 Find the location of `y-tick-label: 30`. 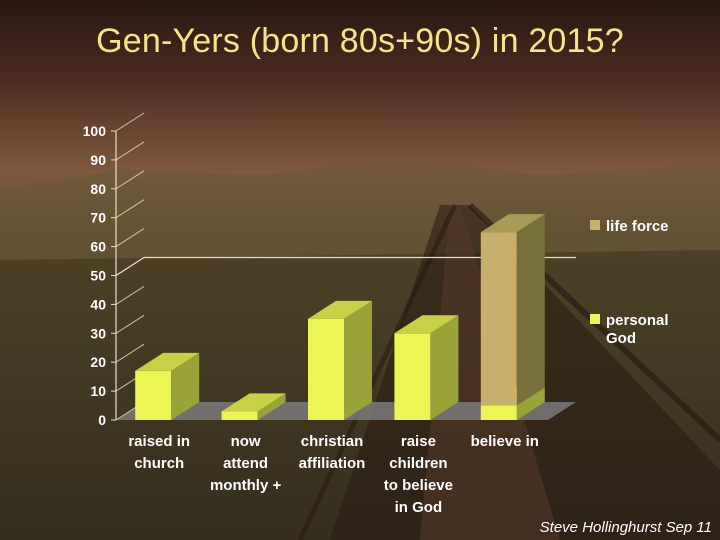

y-tick-label: 30 is located at coordinates (98, 333).